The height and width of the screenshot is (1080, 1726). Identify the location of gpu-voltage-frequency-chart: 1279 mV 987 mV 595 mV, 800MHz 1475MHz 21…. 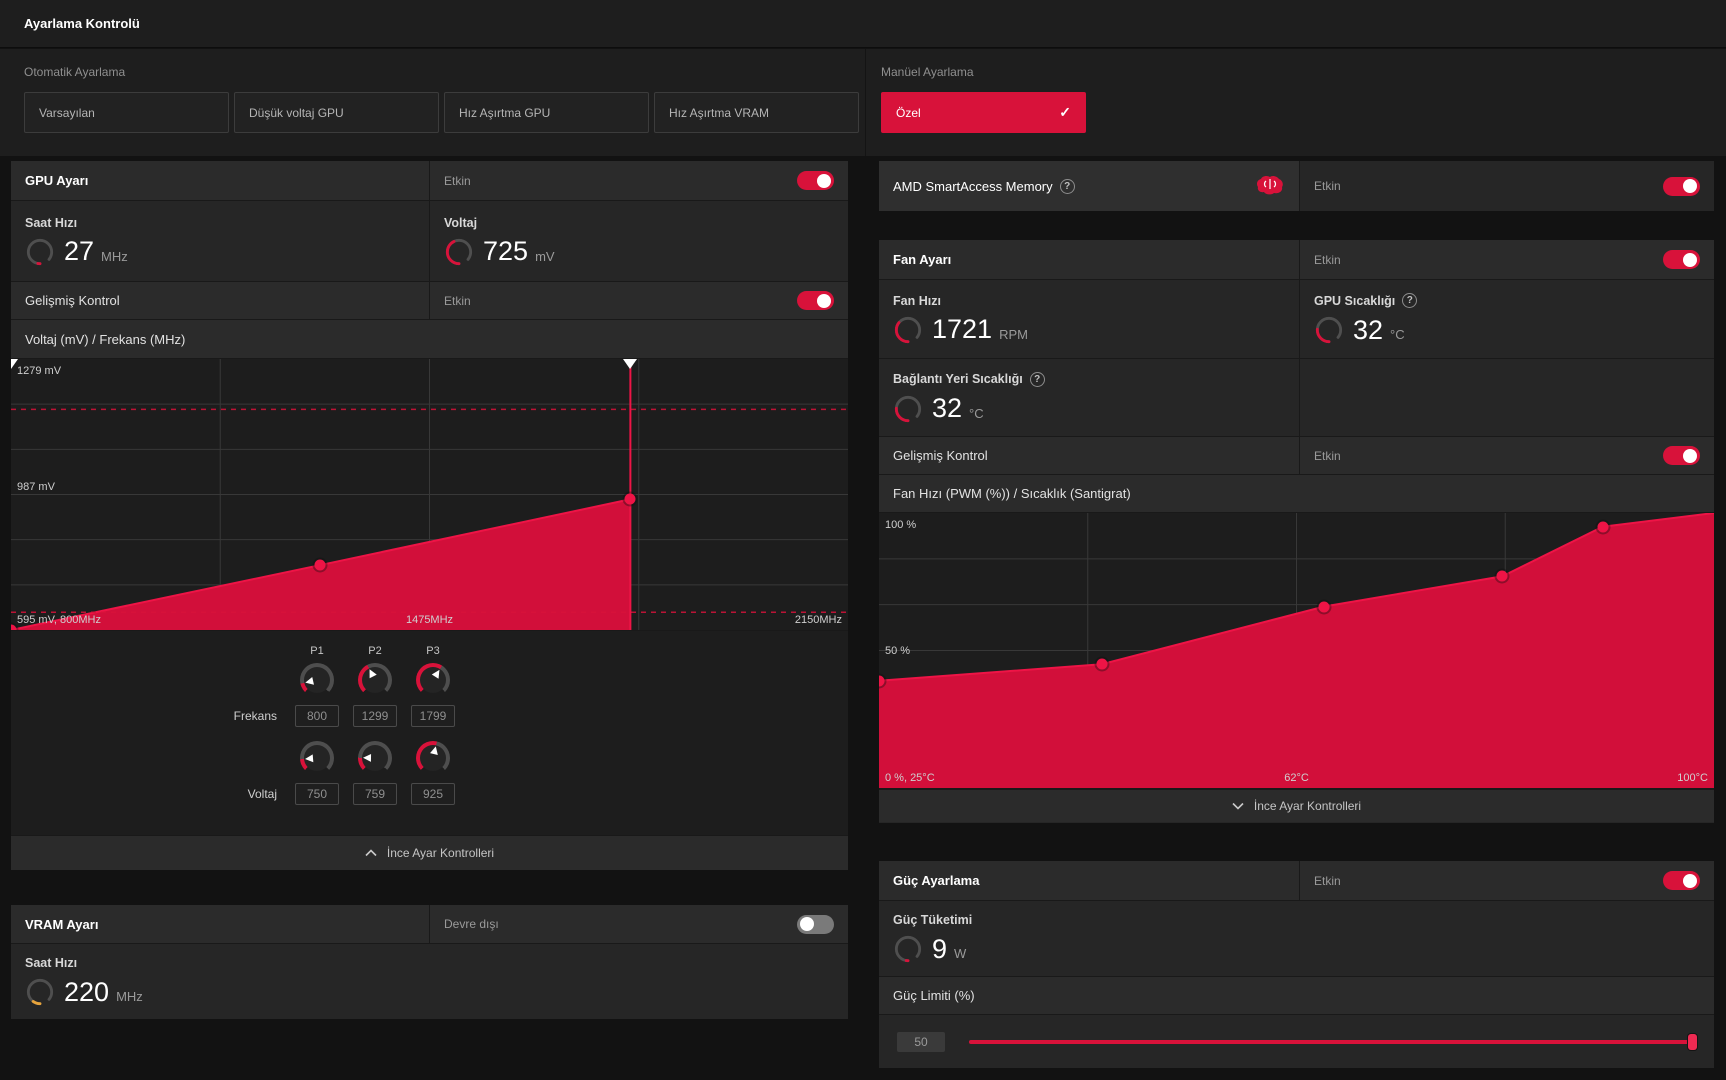
(429, 495).